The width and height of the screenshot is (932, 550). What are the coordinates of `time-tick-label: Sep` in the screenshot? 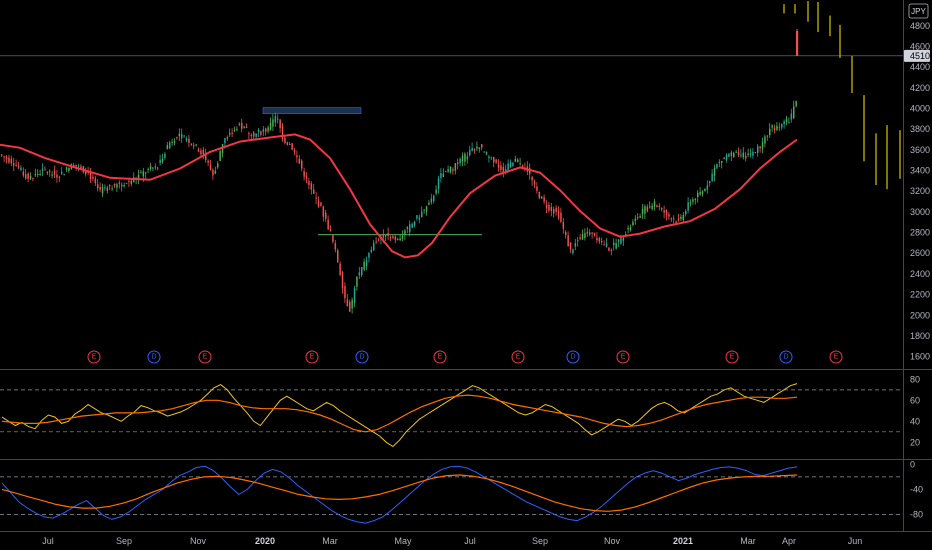 It's located at (124, 541).